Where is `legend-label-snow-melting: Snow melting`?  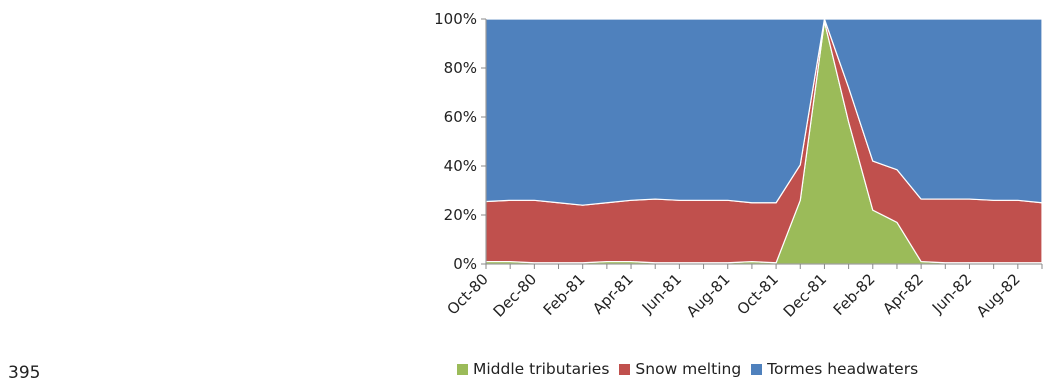
legend-label-snow-melting: Snow melting is located at coordinates (688, 369).